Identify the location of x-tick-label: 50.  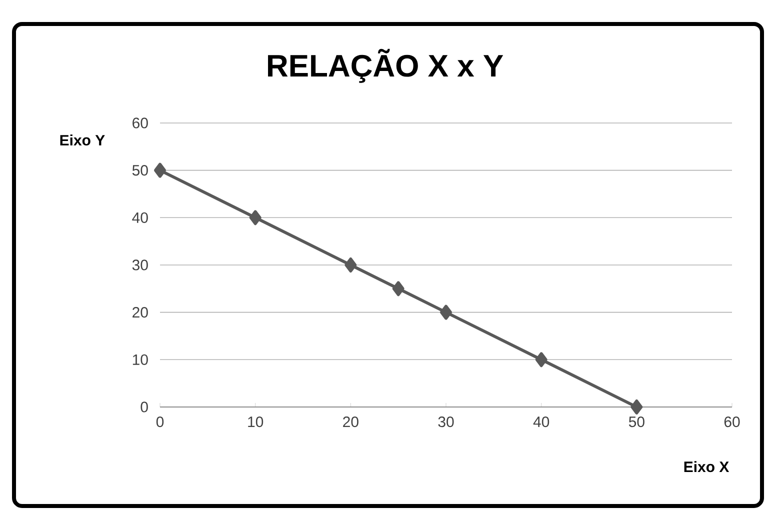
(636, 422).